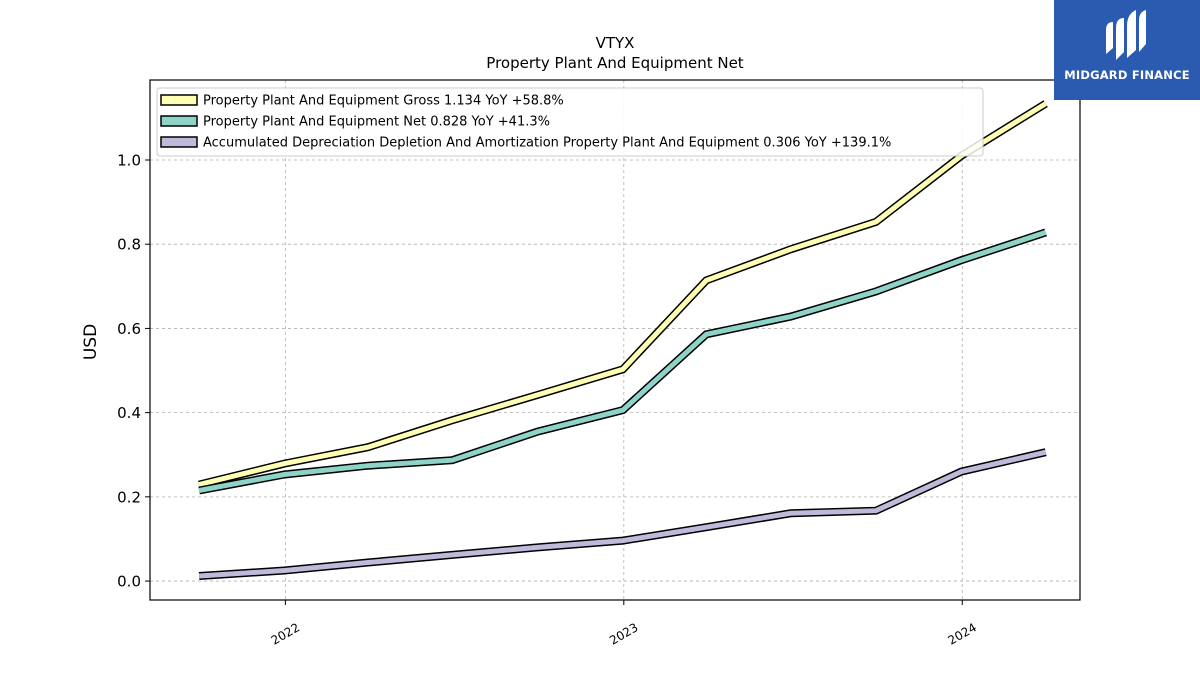 The image size is (1200, 675). I want to click on x-tick-label: 2023, so click(623, 633).